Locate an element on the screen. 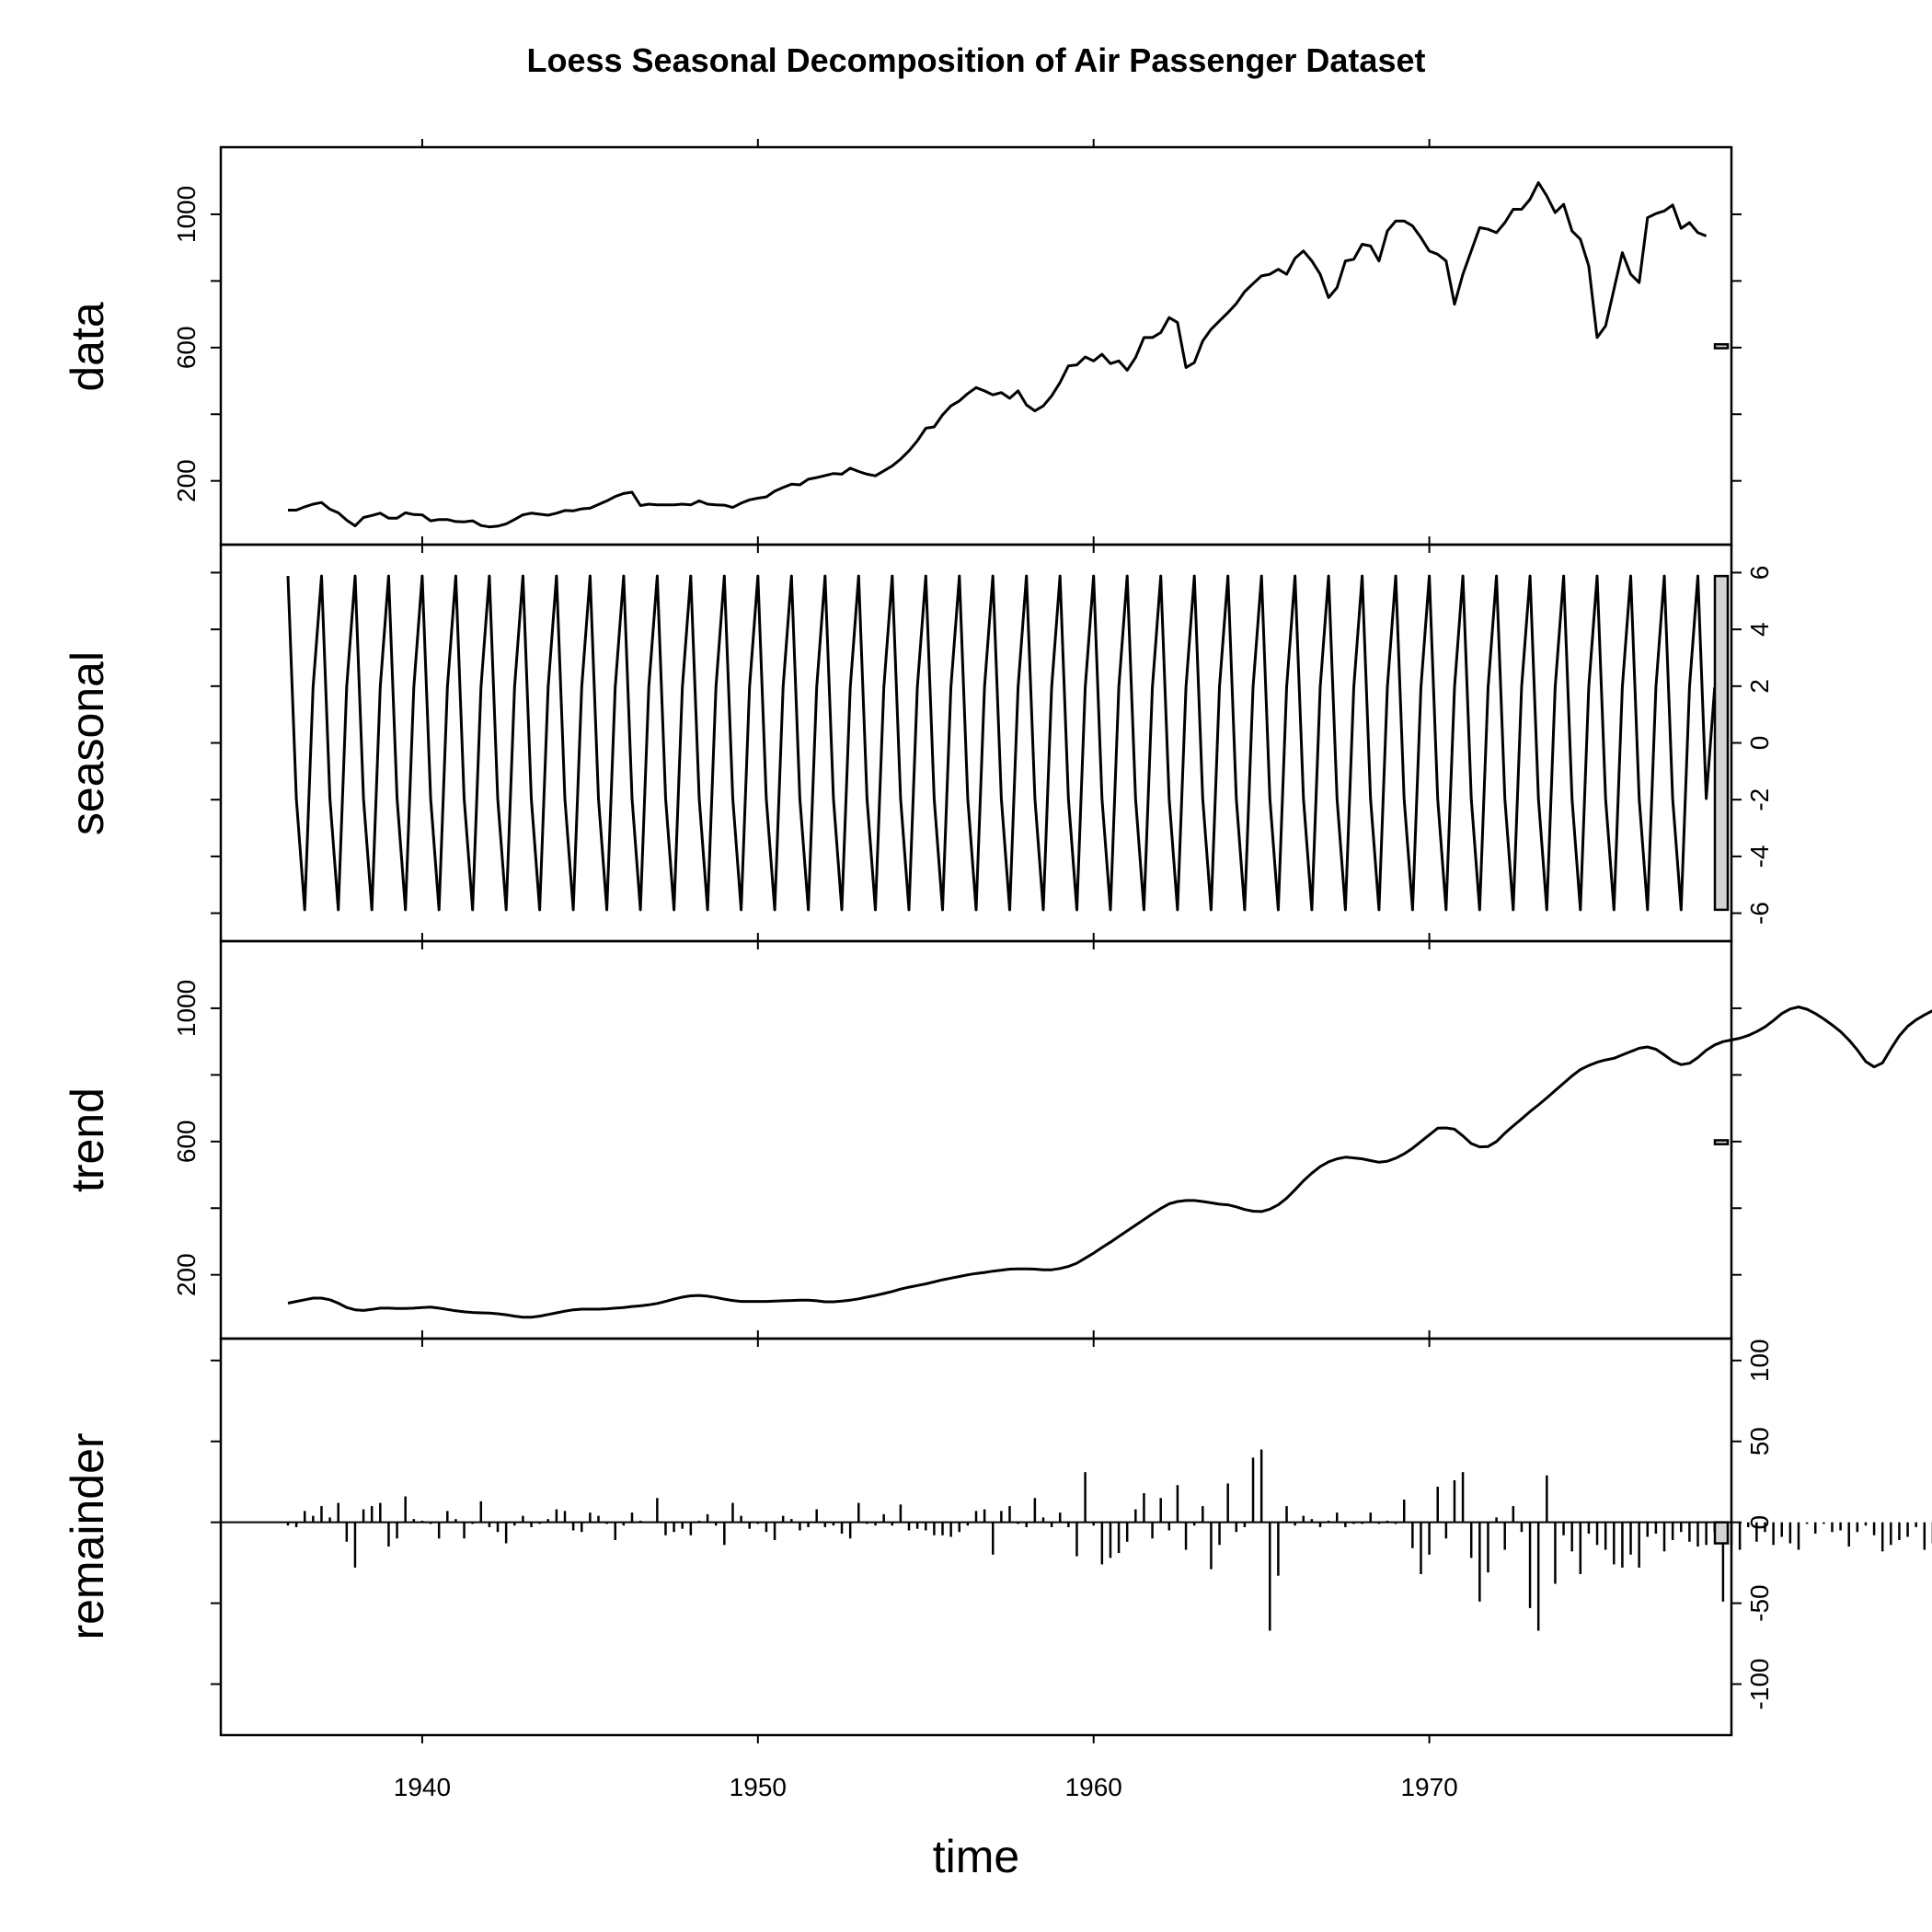 The height and width of the screenshot is (1932, 1932). data-panel-ylabel: data is located at coordinates (87, 347).